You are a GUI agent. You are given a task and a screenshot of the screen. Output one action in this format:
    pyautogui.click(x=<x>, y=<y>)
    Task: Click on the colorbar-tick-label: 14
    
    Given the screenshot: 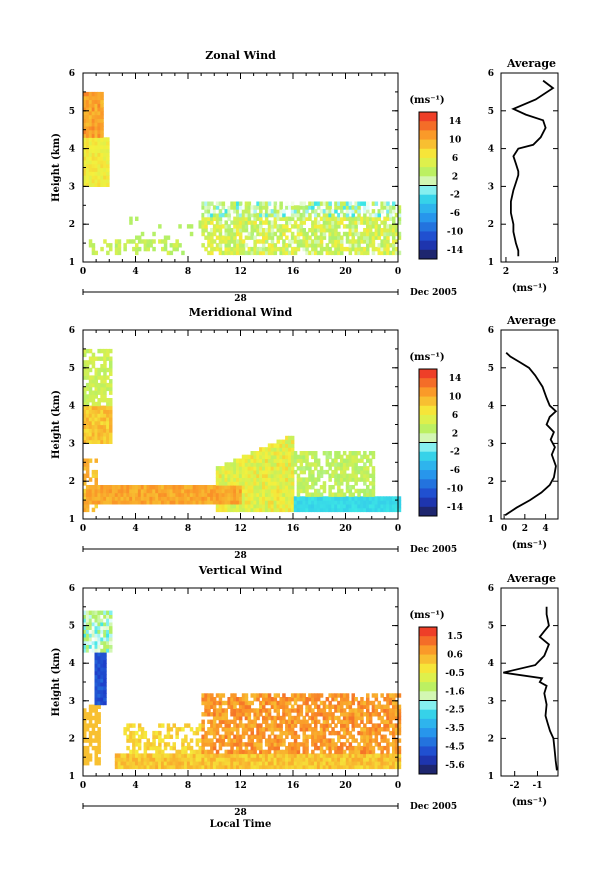 What is the action you would take?
    pyautogui.click(x=455, y=379)
    